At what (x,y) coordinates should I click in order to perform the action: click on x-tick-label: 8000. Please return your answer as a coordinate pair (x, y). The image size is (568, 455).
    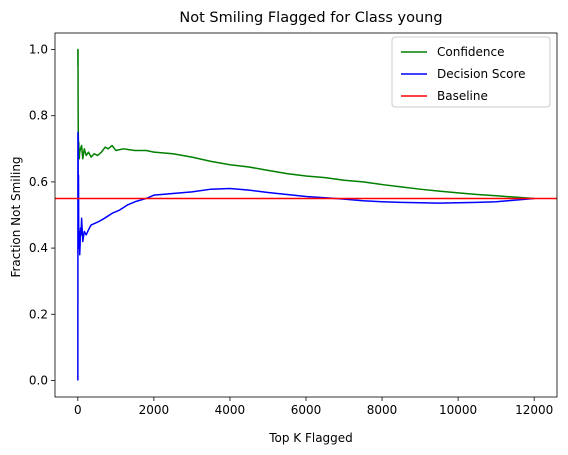
    Looking at the image, I should click on (382, 410).